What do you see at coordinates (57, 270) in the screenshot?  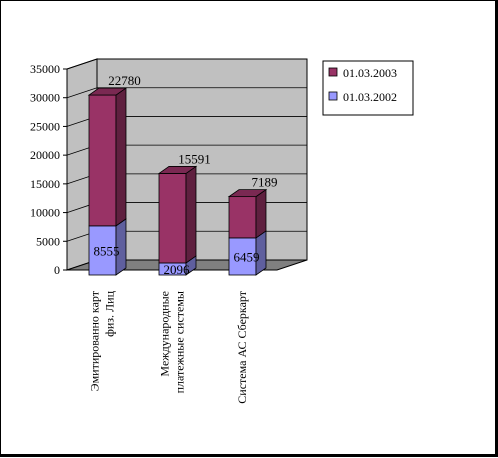 I see `y-tick-label: 0` at bounding box center [57, 270].